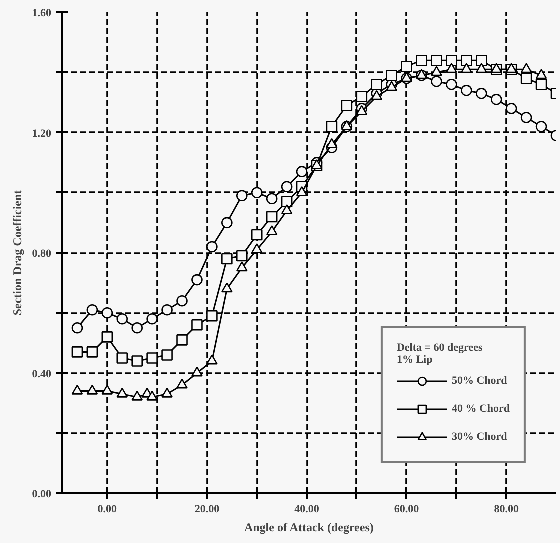 This screenshot has width=560, height=543. Describe the element at coordinates (481, 409) in the screenshot. I see `legend-label: 40 % Chord` at that location.